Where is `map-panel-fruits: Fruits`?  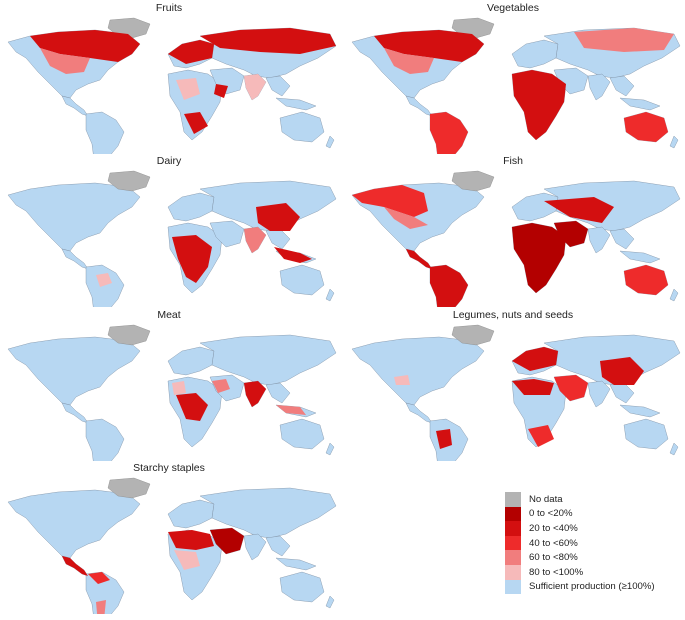 map-panel-fruits: Fruits is located at coordinates (169, 78).